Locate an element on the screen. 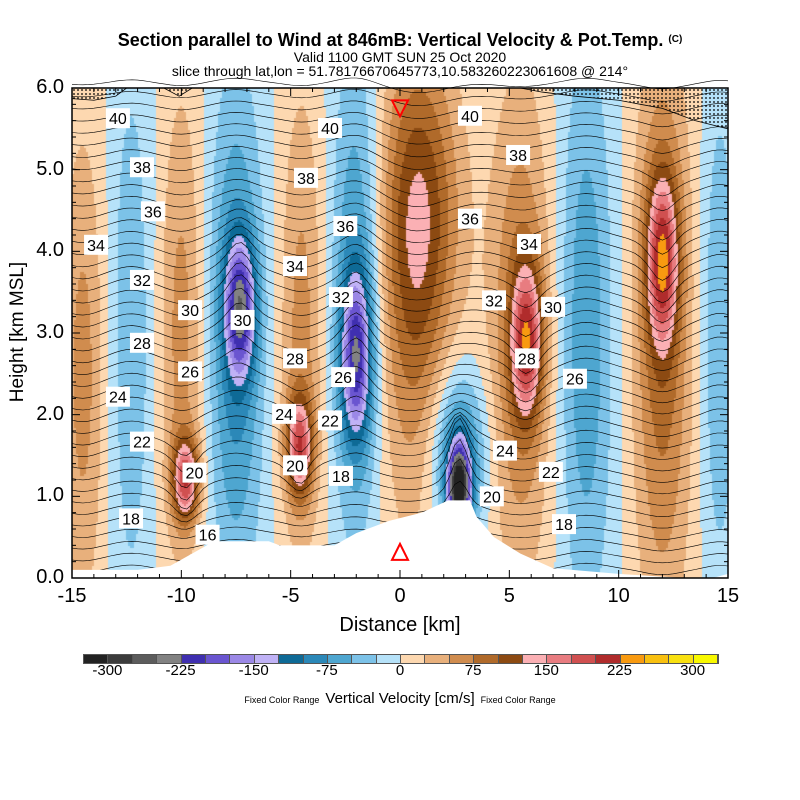 The height and width of the screenshot is (800, 800). theta-label-text: 16 is located at coordinates (208, 536).